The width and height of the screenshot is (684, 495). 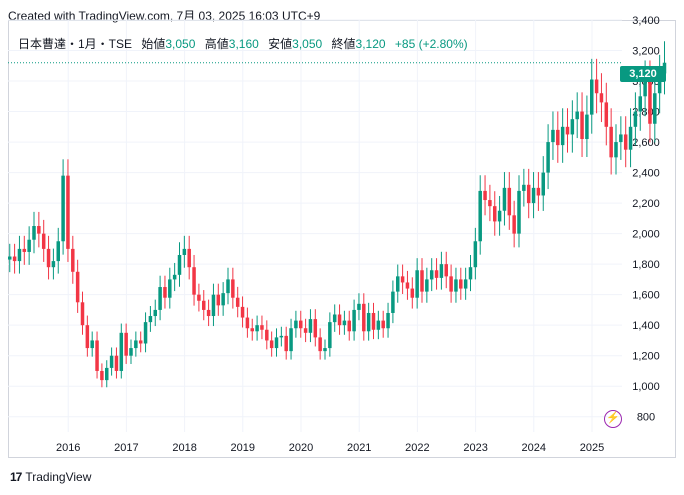 What do you see at coordinates (646, 357) in the screenshot?
I see `y-tick-label: 1,200` at bounding box center [646, 357].